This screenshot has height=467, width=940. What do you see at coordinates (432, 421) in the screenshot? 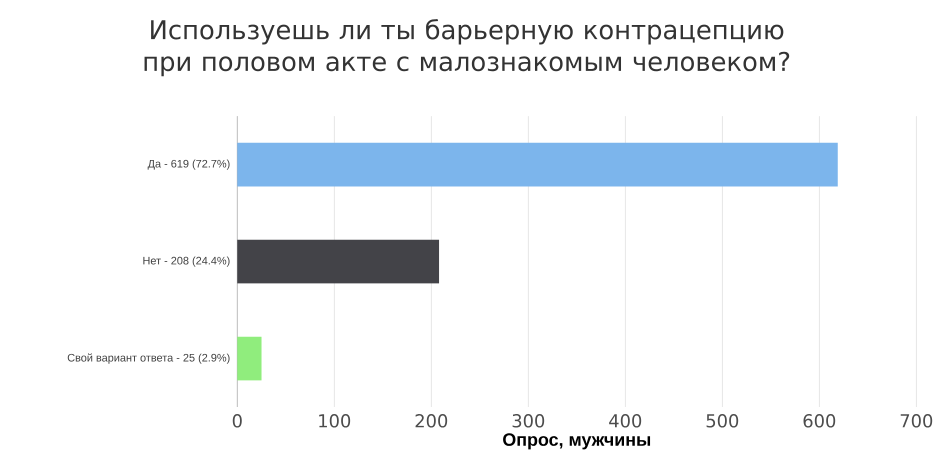
I see `x-tick-label: 200` at bounding box center [432, 421].